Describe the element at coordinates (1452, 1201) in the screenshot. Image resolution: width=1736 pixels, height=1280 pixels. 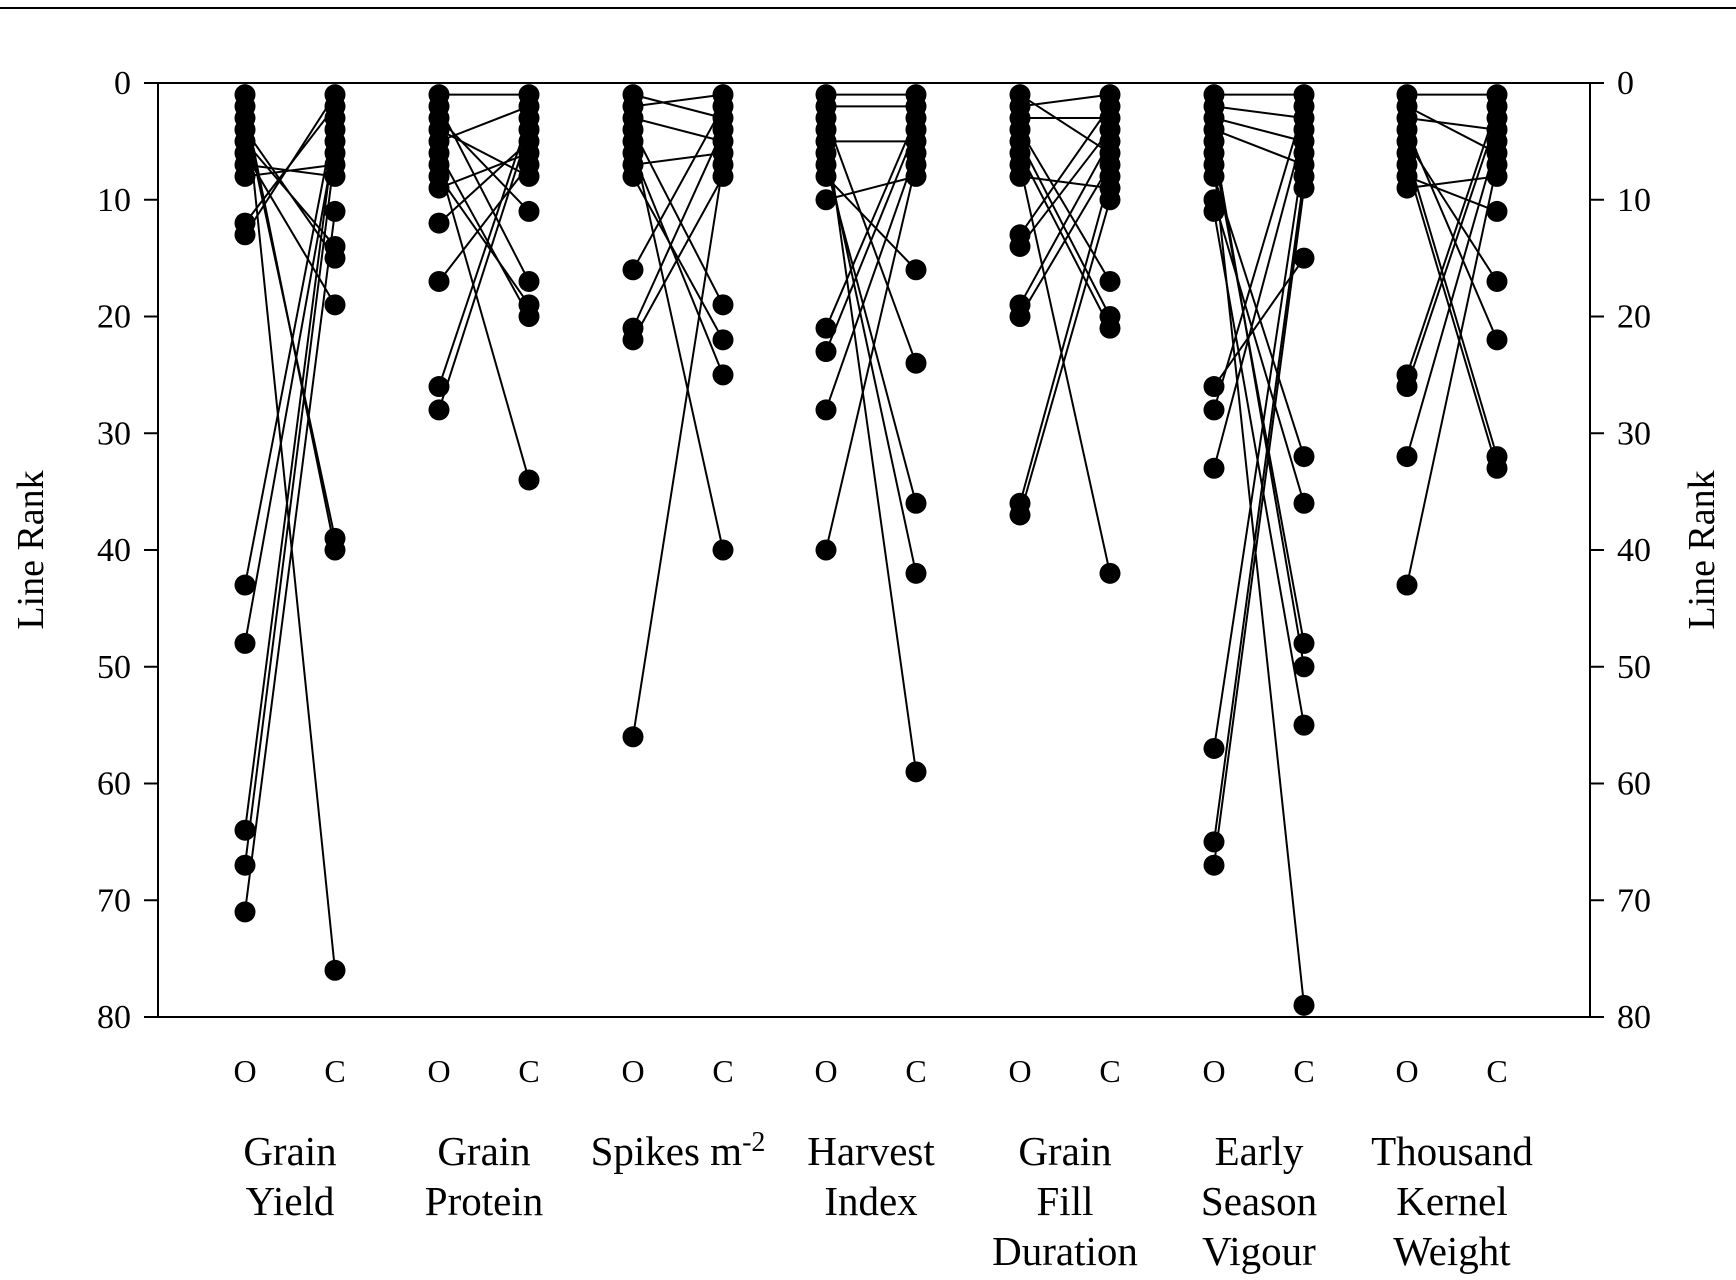
I see `category-label: Kernel` at that location.